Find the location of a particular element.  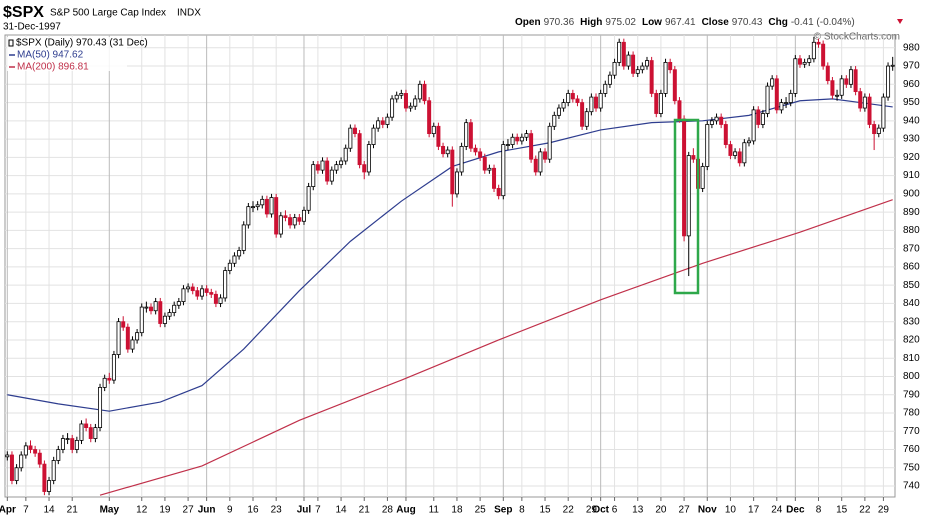

x-tick-label: 27 is located at coordinates (685, 510).